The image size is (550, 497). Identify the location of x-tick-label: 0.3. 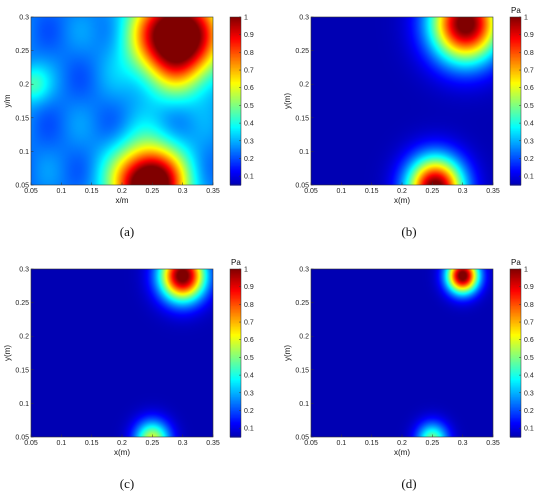
(463, 443).